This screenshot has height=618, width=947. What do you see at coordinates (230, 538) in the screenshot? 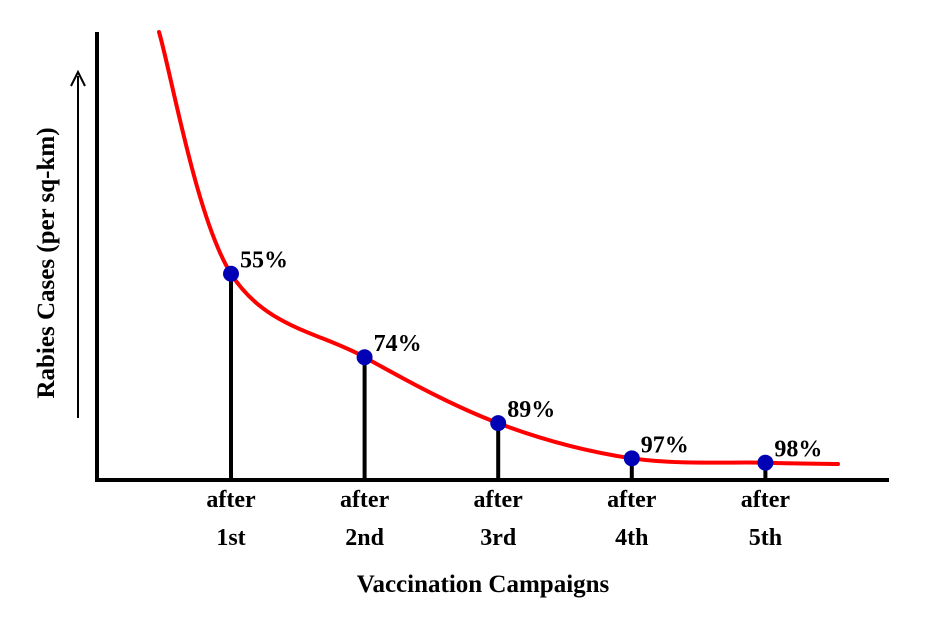
I see `x-tick-label-1-line-2: 1st` at bounding box center [230, 538].